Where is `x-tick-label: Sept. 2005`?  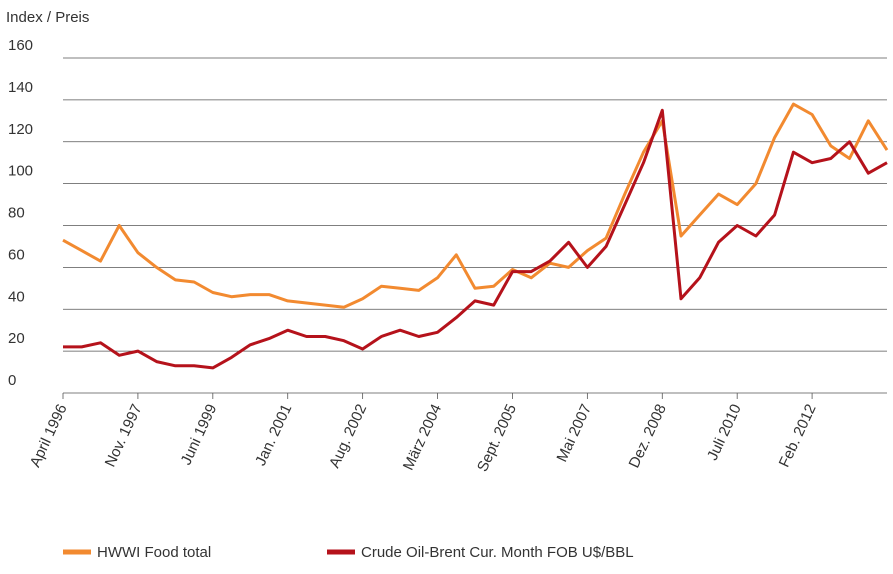 x-tick-label: Sept. 2005 is located at coordinates (497, 438).